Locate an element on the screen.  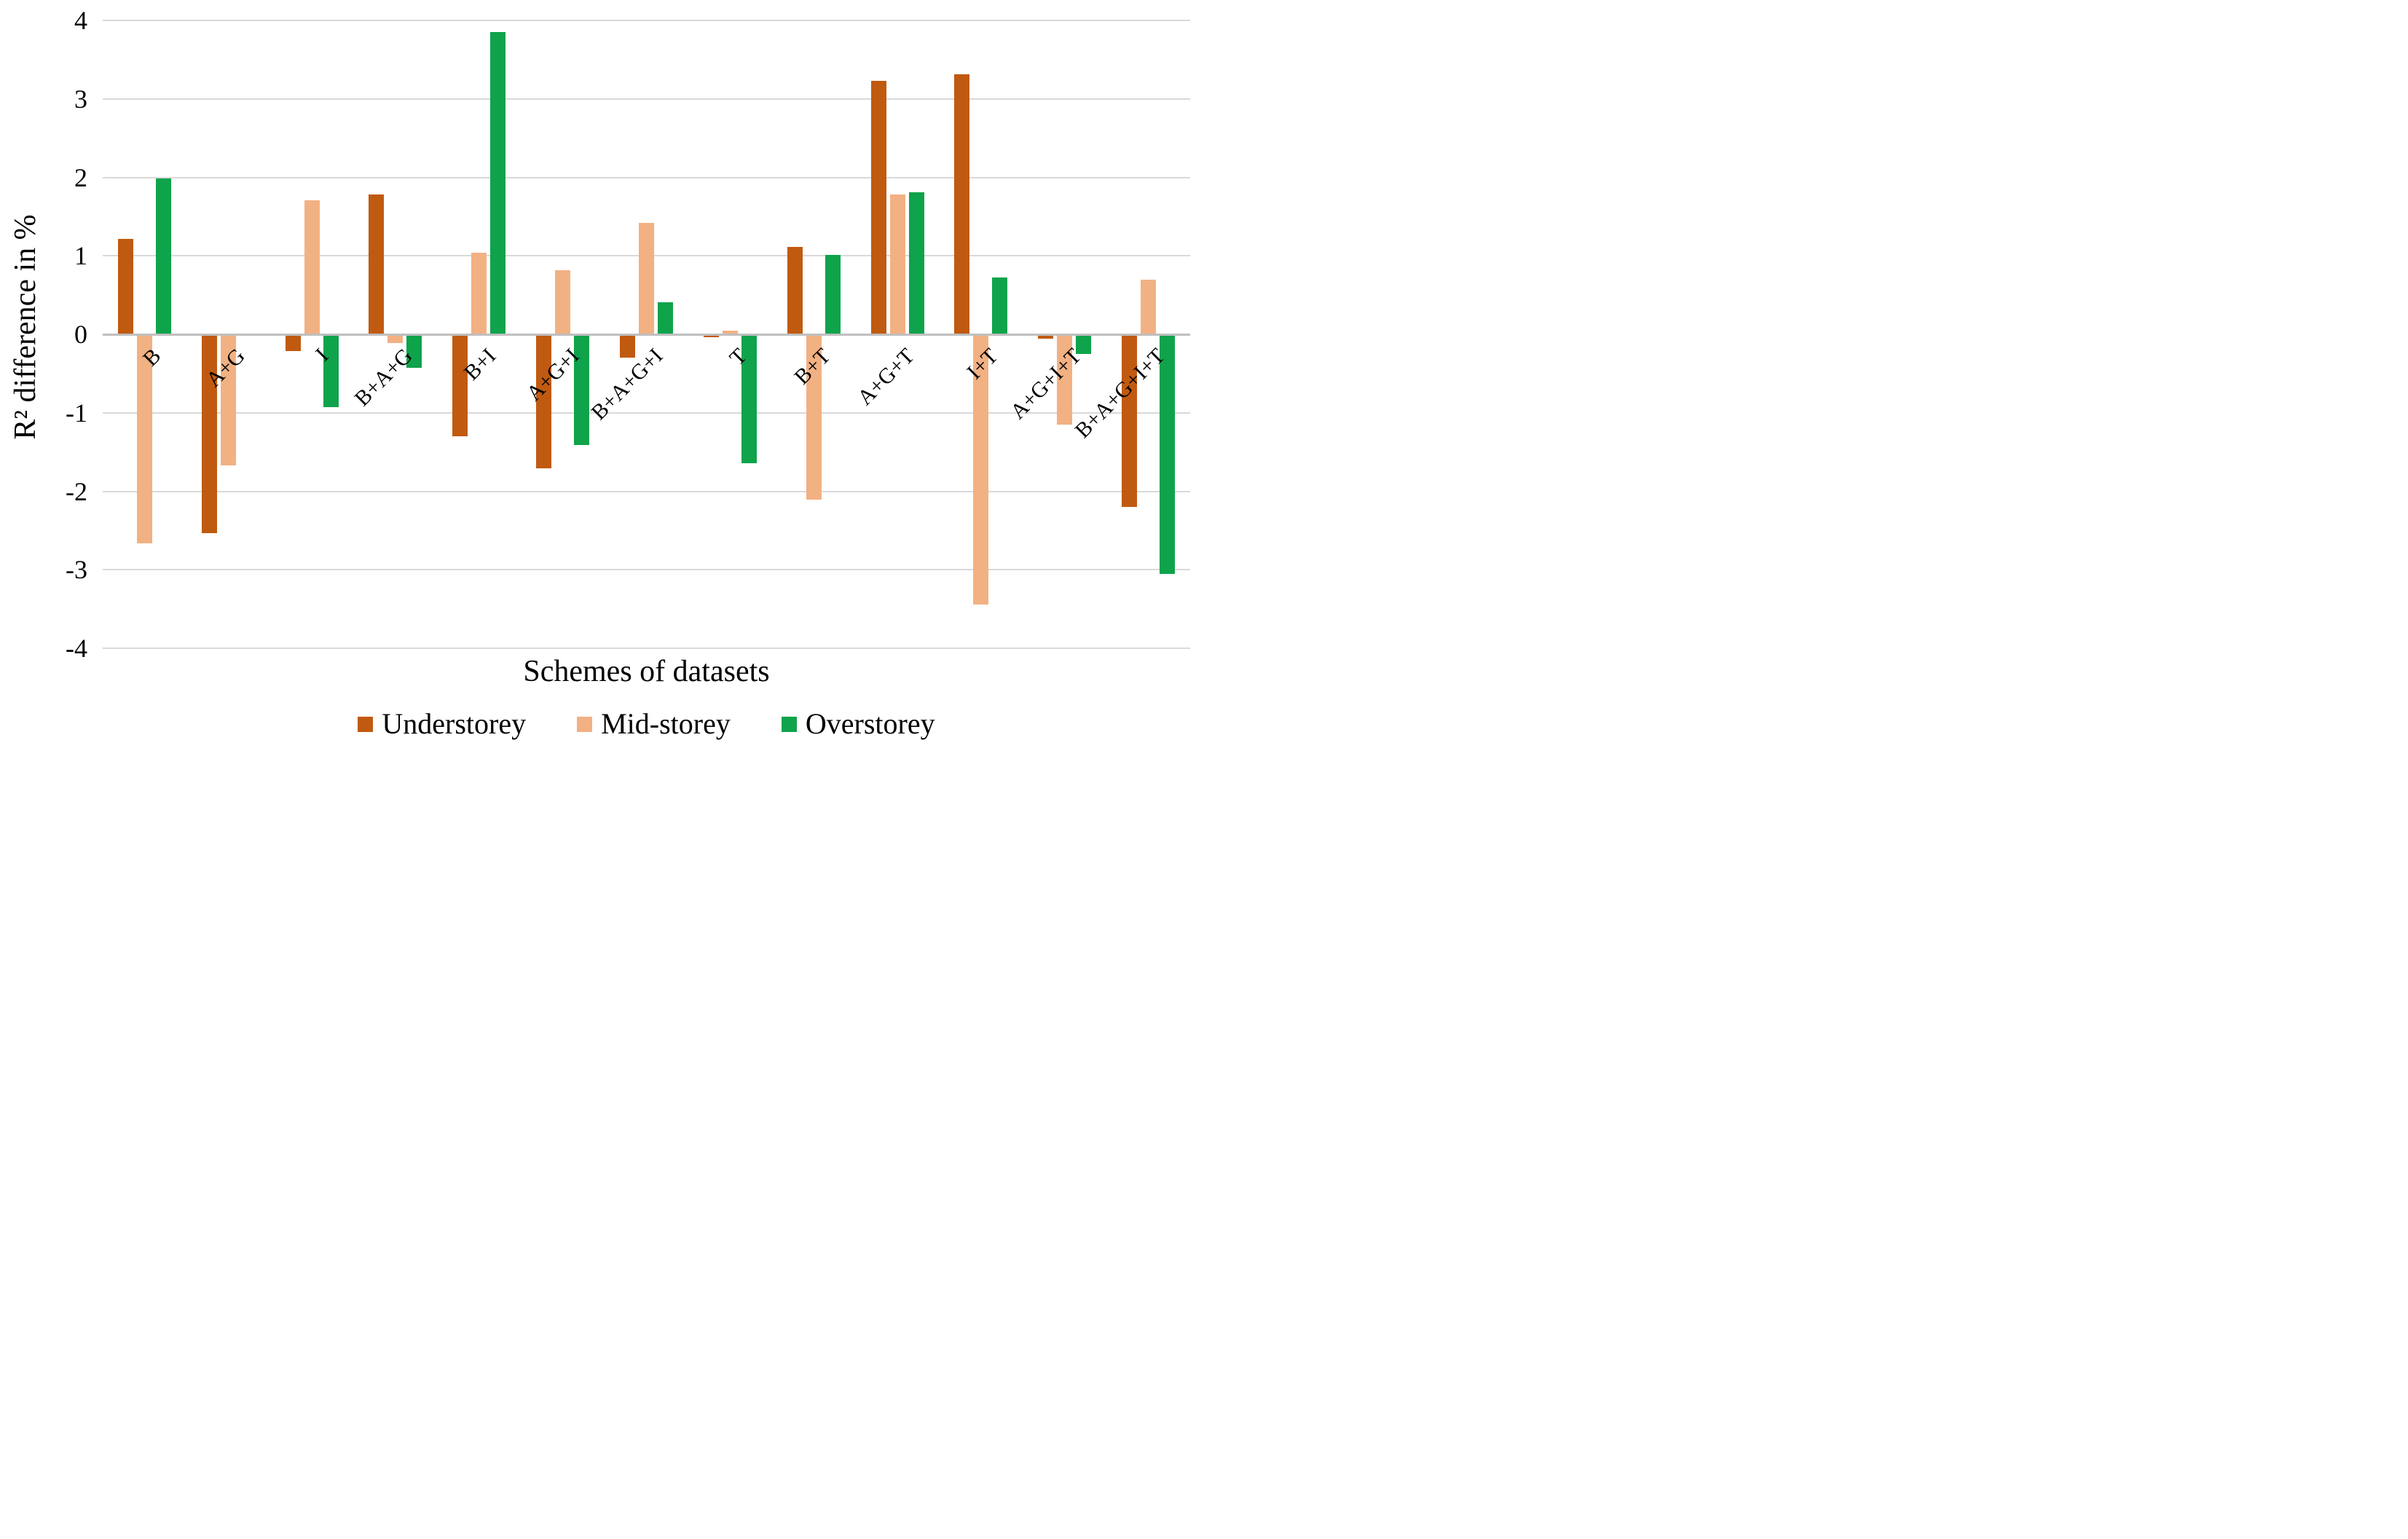
bar-mid-storey-i is located at coordinates (312, 267).